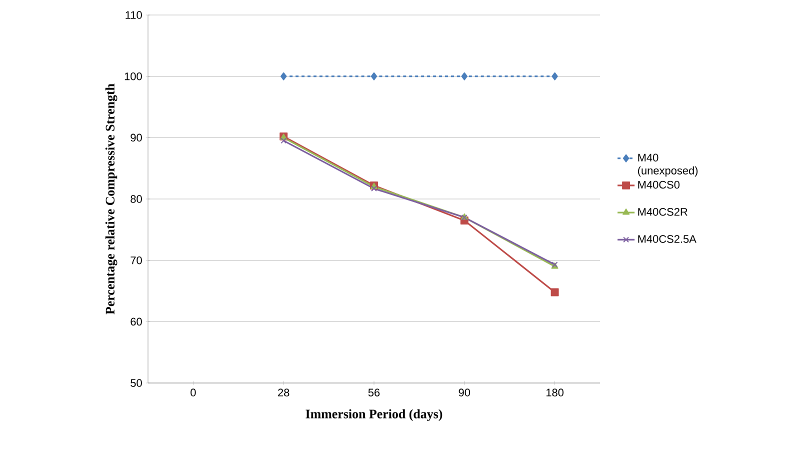 Image resolution: width=795 pixels, height=473 pixels. Describe the element at coordinates (555, 392) in the screenshot. I see `x-tick-label: 180` at that location.